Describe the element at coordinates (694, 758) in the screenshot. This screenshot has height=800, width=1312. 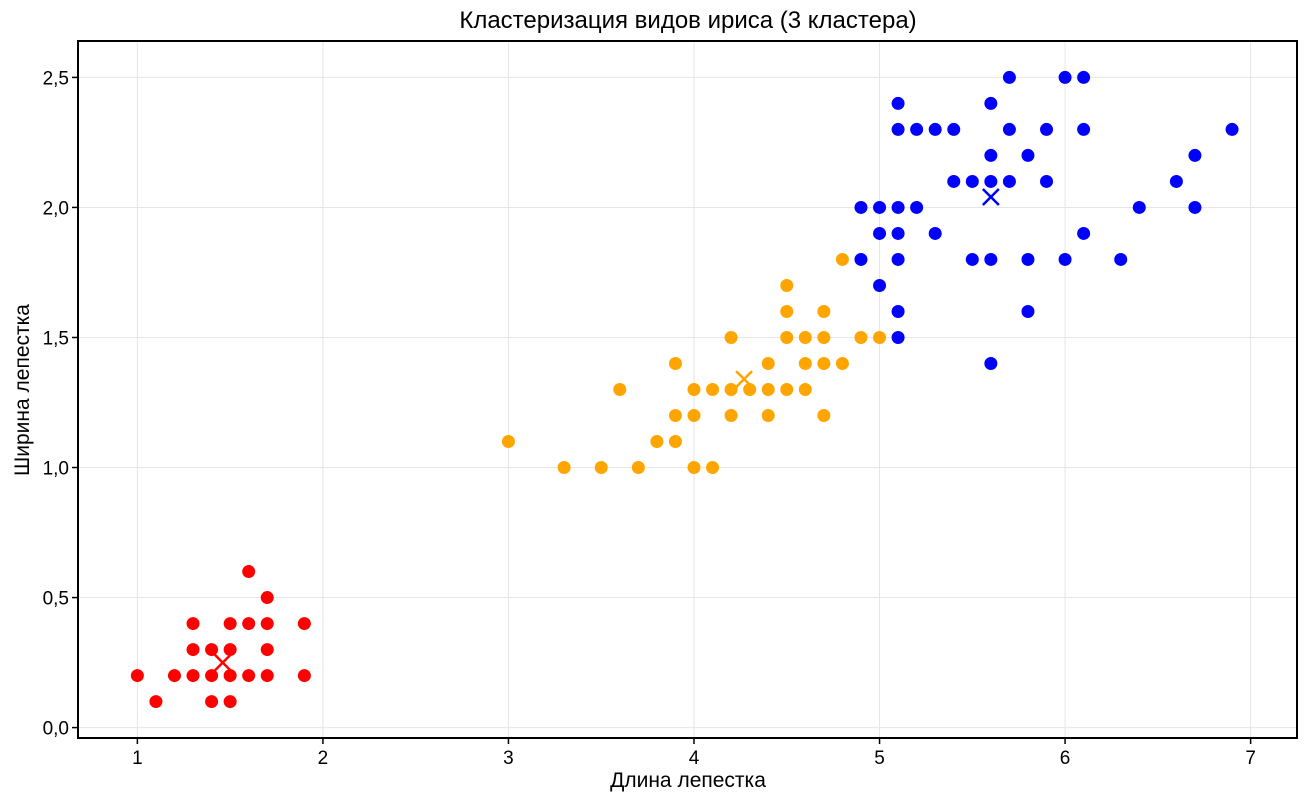
I see `x-tick-label: 4` at that location.